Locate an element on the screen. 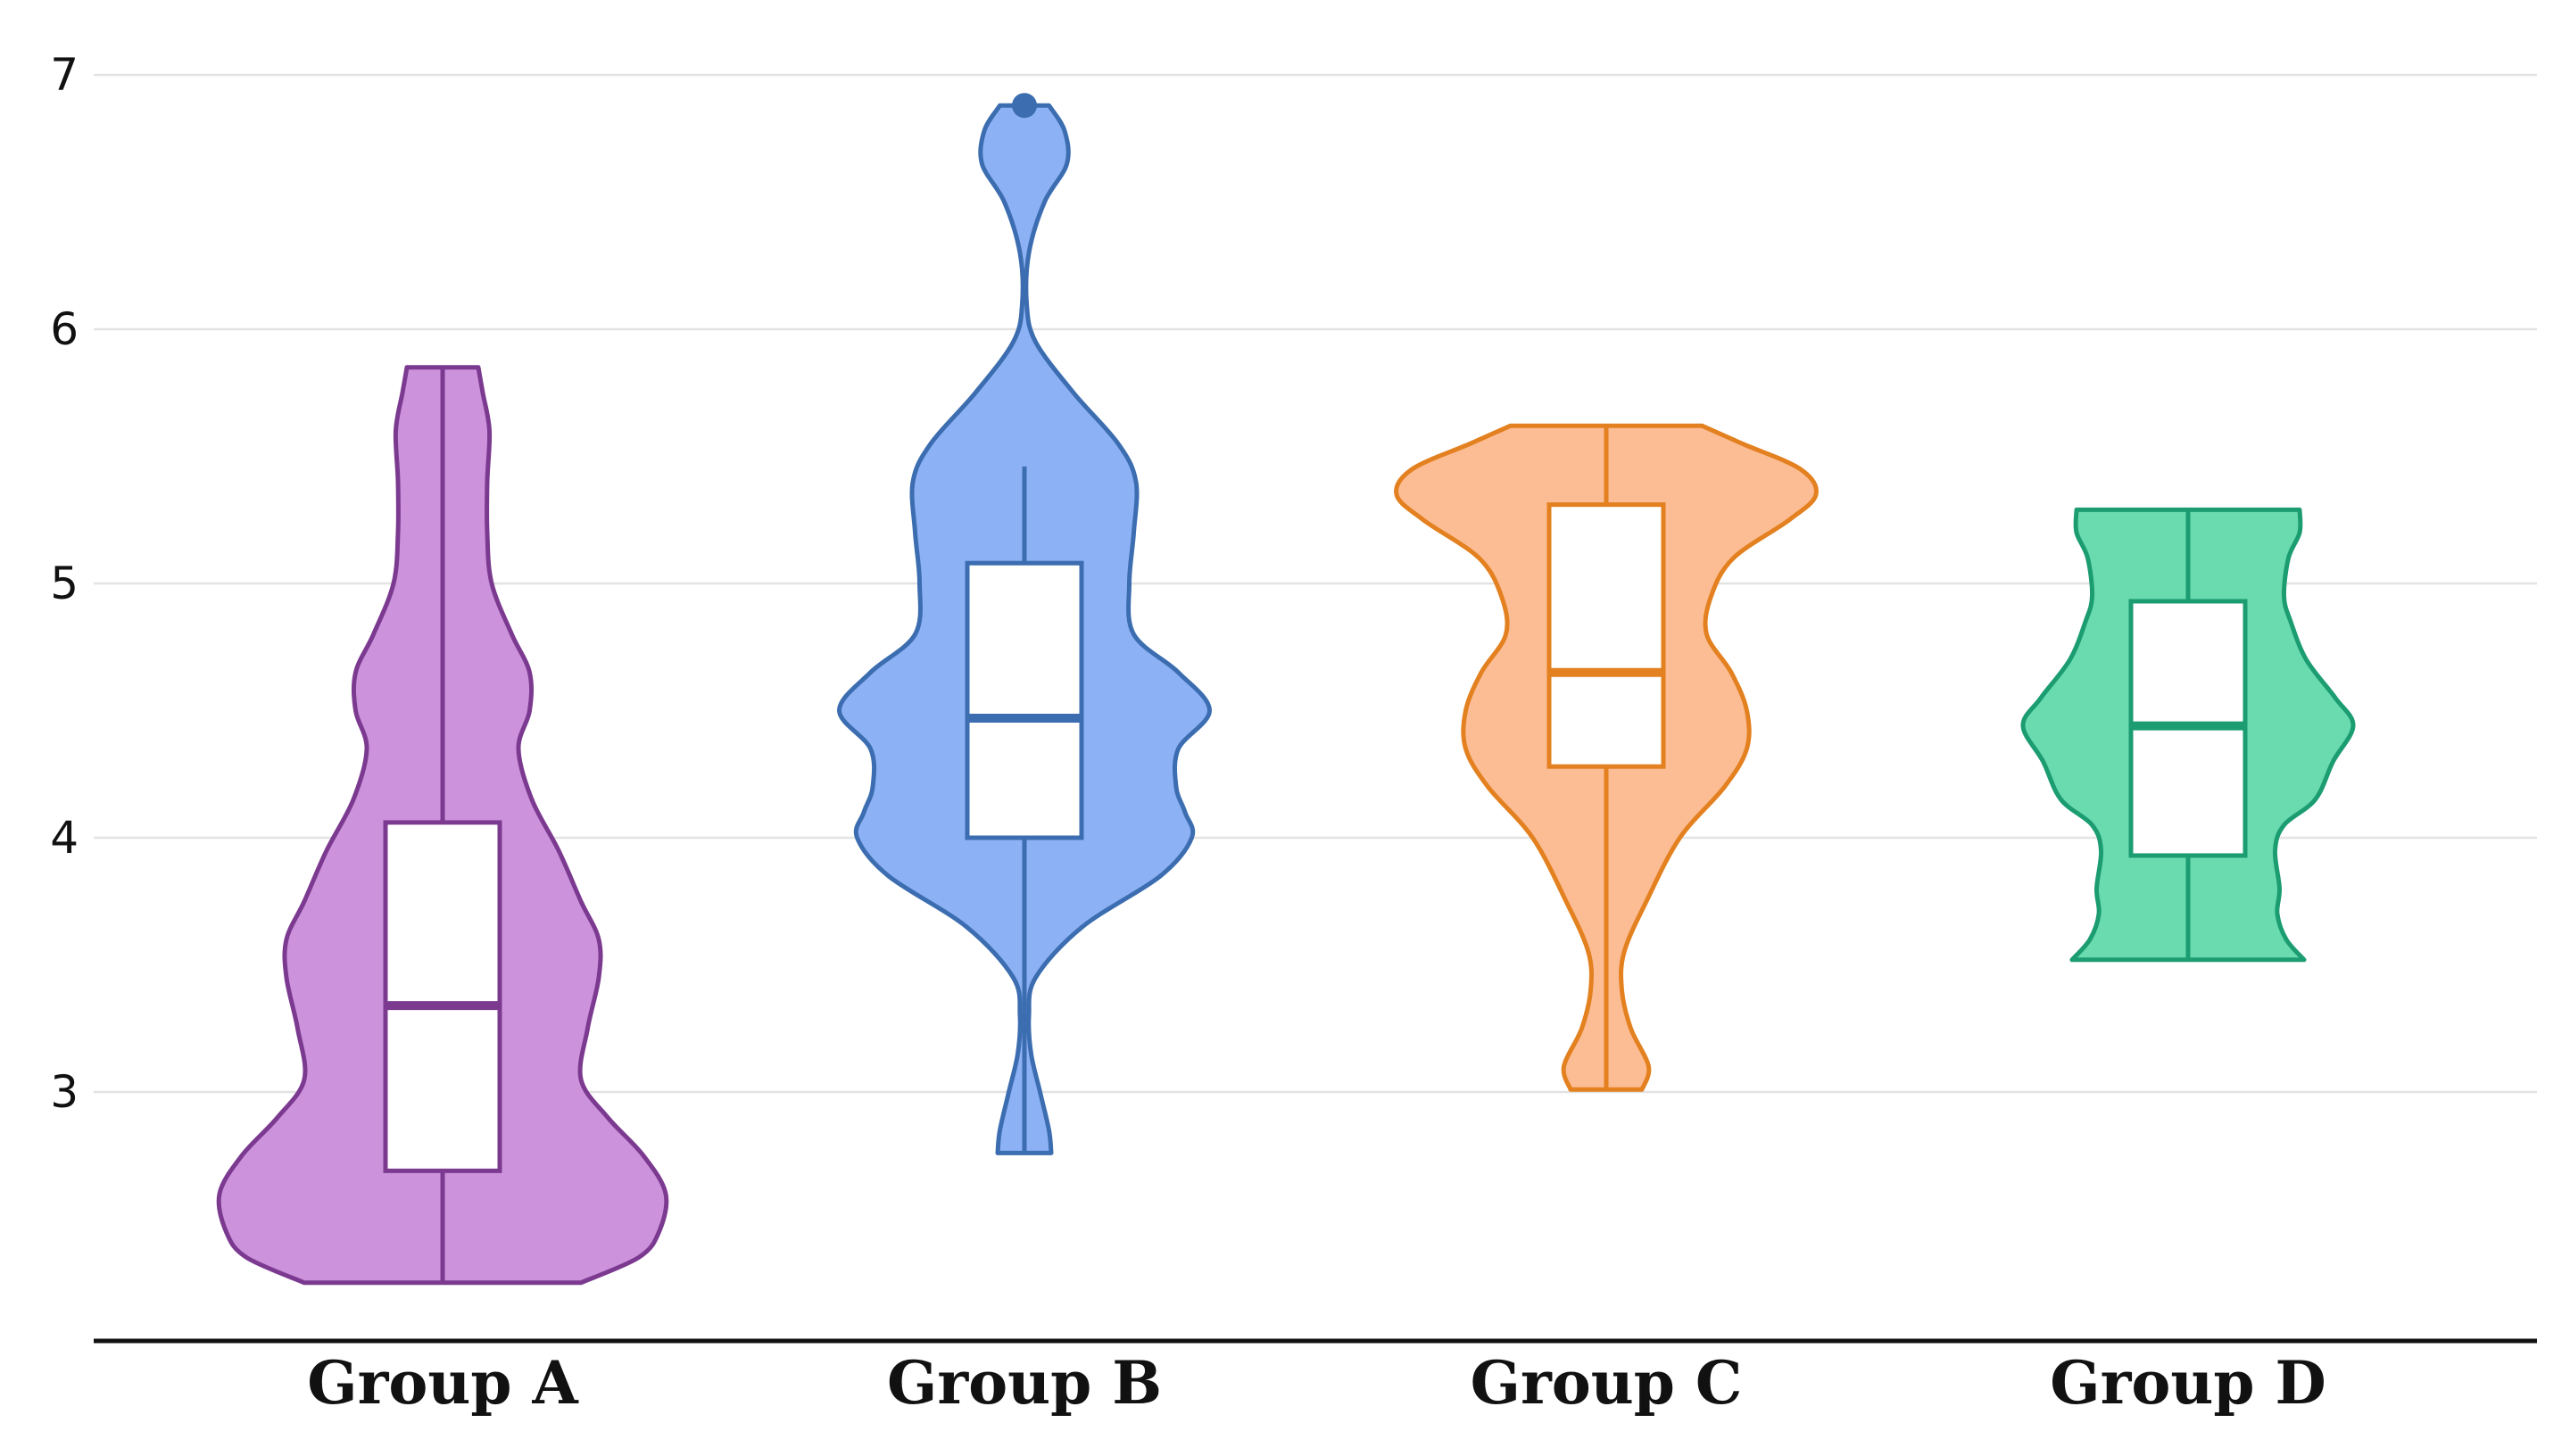 The height and width of the screenshot is (1456, 2570). x-axis-labels: Group A Group B Group C Group D is located at coordinates (1316, 1383).